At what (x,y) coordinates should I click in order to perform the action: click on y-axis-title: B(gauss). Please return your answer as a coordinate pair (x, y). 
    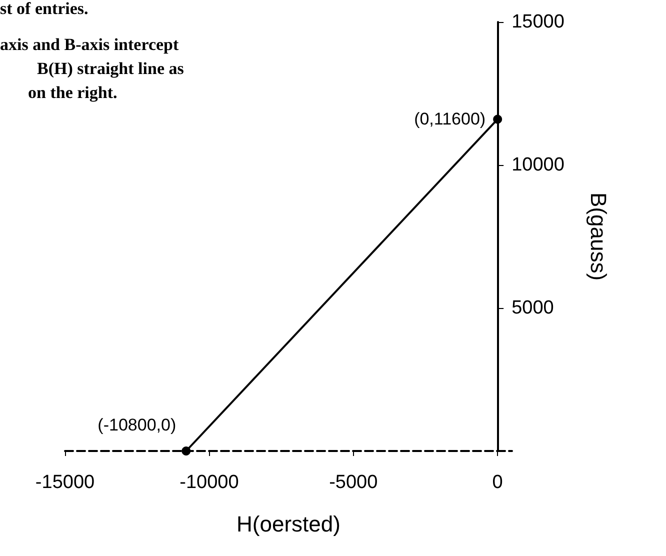
    Looking at the image, I should click on (599, 236).